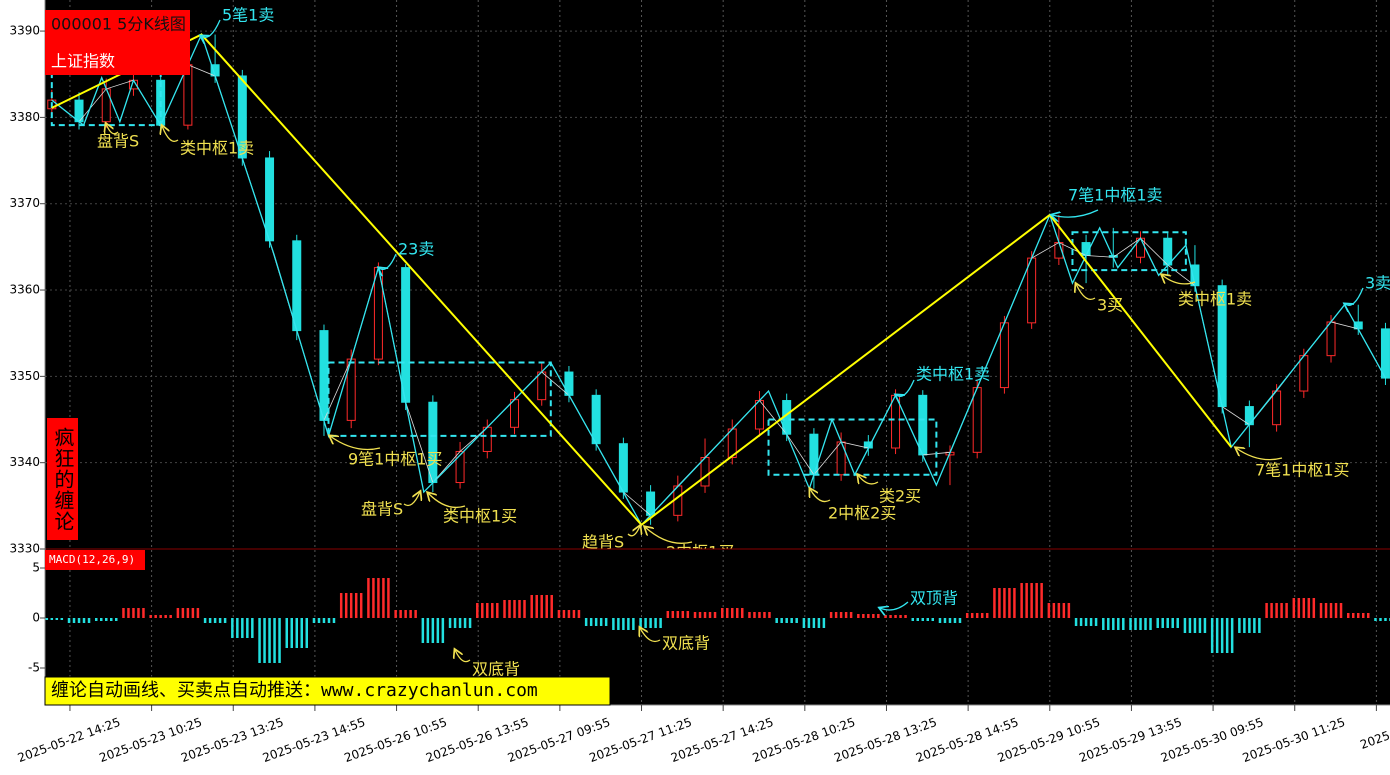  What do you see at coordinates (24, 549) in the screenshot?
I see `y-tick-label: 3330` at bounding box center [24, 549].